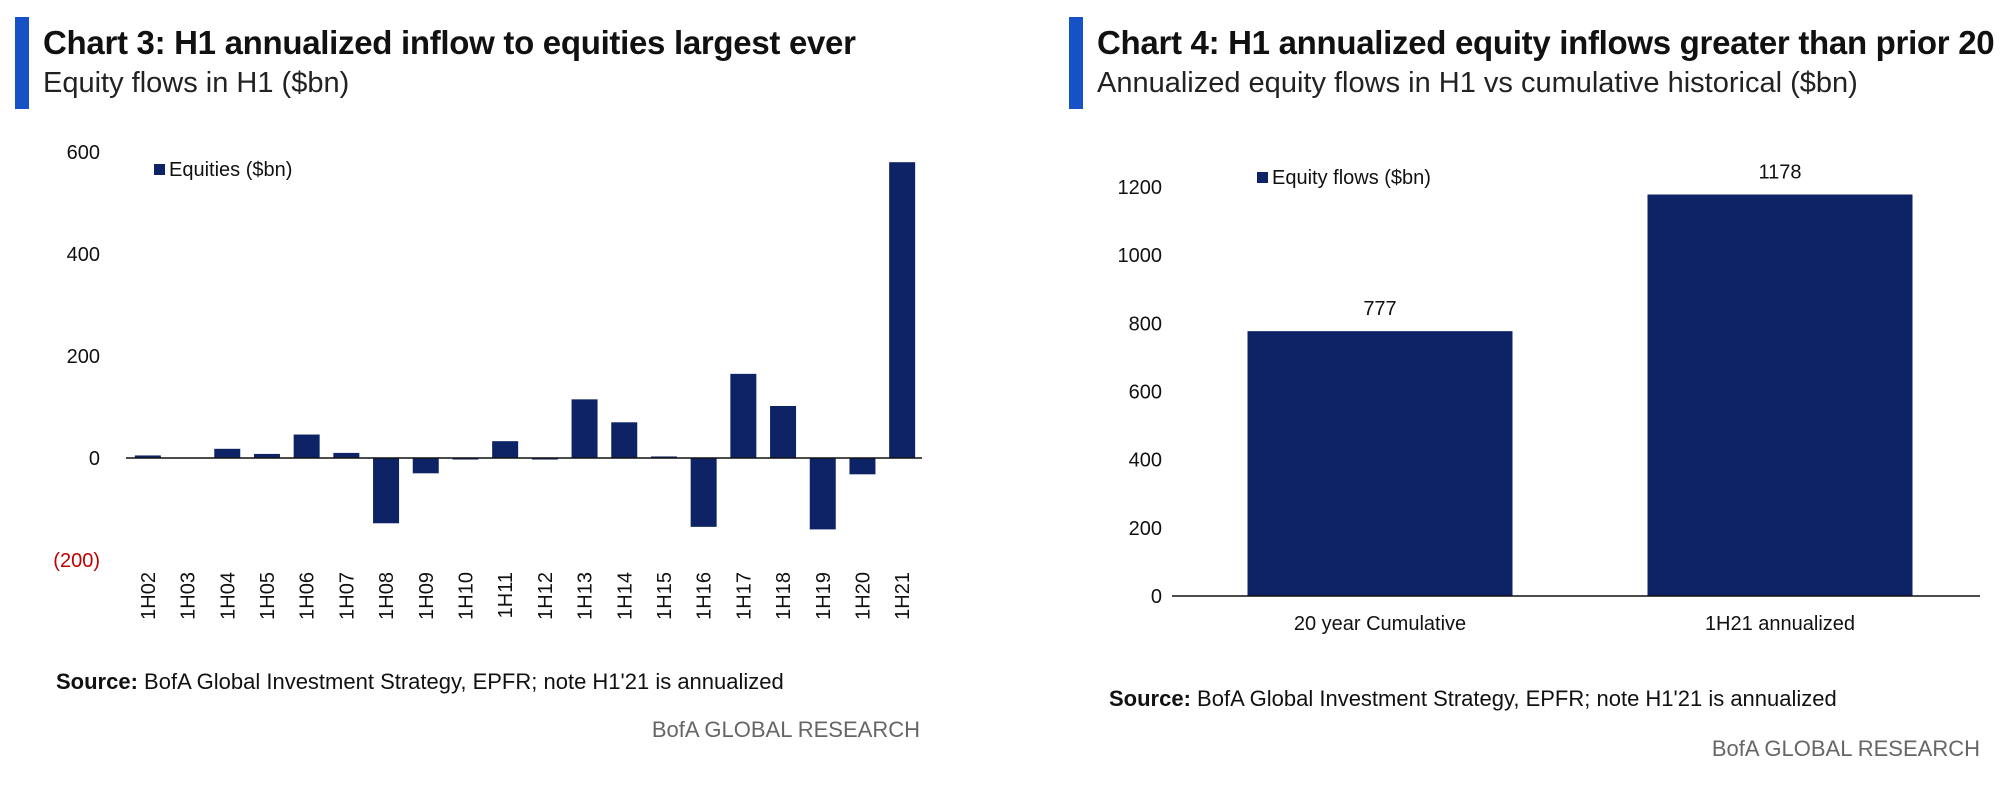 The image size is (2000, 799). Describe the element at coordinates (1380, 624) in the screenshot. I see `x-tick-label: 20 year Cumulative` at that location.